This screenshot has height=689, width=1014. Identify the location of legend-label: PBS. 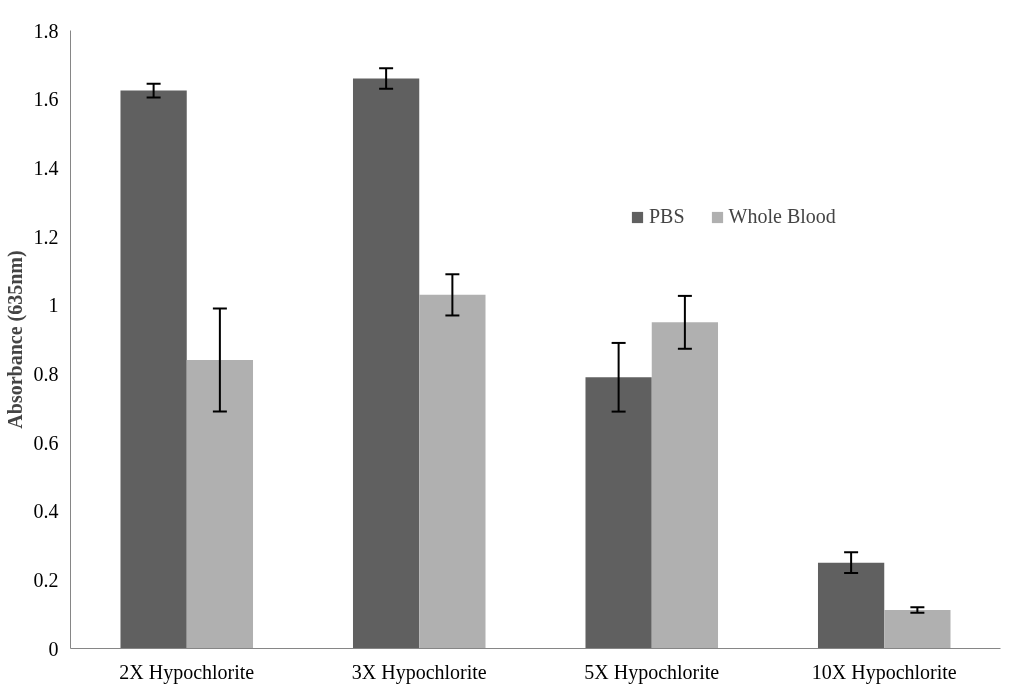
(667, 216).